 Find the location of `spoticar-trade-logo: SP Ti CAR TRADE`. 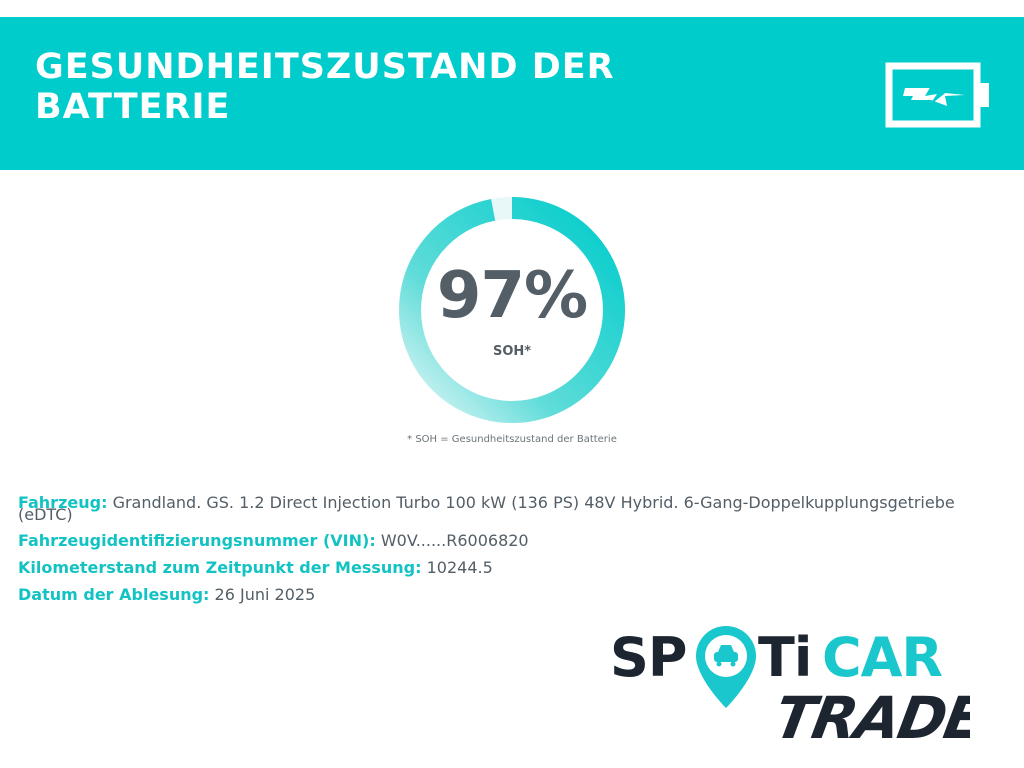

spoticar-trade-logo: SP Ti CAR TRADE is located at coordinates (790, 687).